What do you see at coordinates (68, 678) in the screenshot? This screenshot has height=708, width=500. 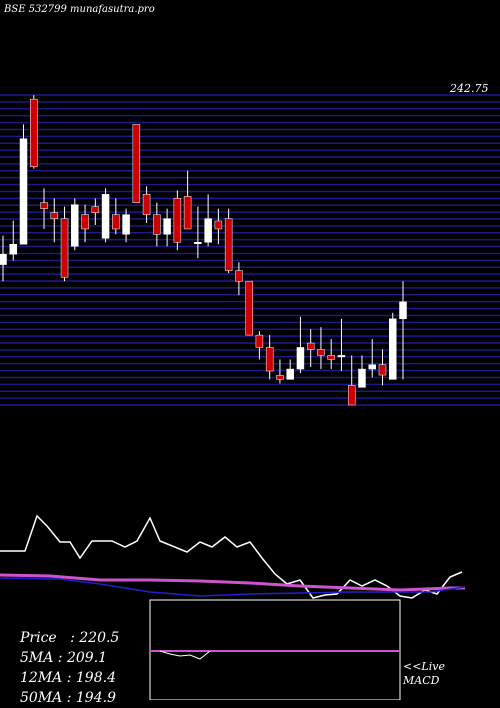 I see `stat-12ma: 12MA : 198.4` at bounding box center [68, 678].